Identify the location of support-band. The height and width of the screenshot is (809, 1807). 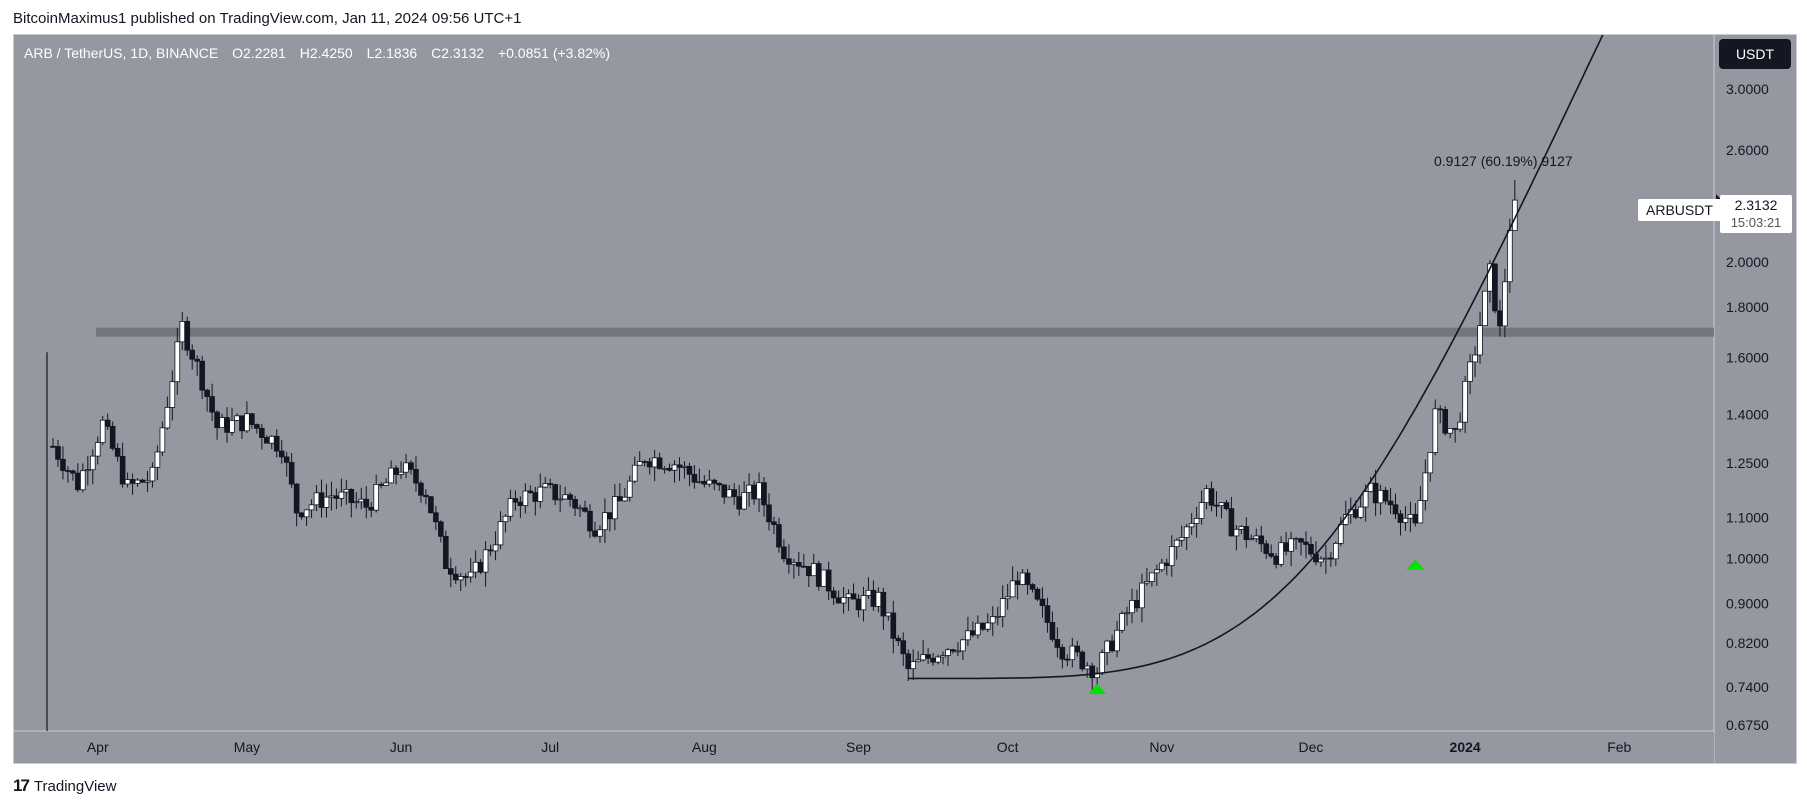
(905, 332).